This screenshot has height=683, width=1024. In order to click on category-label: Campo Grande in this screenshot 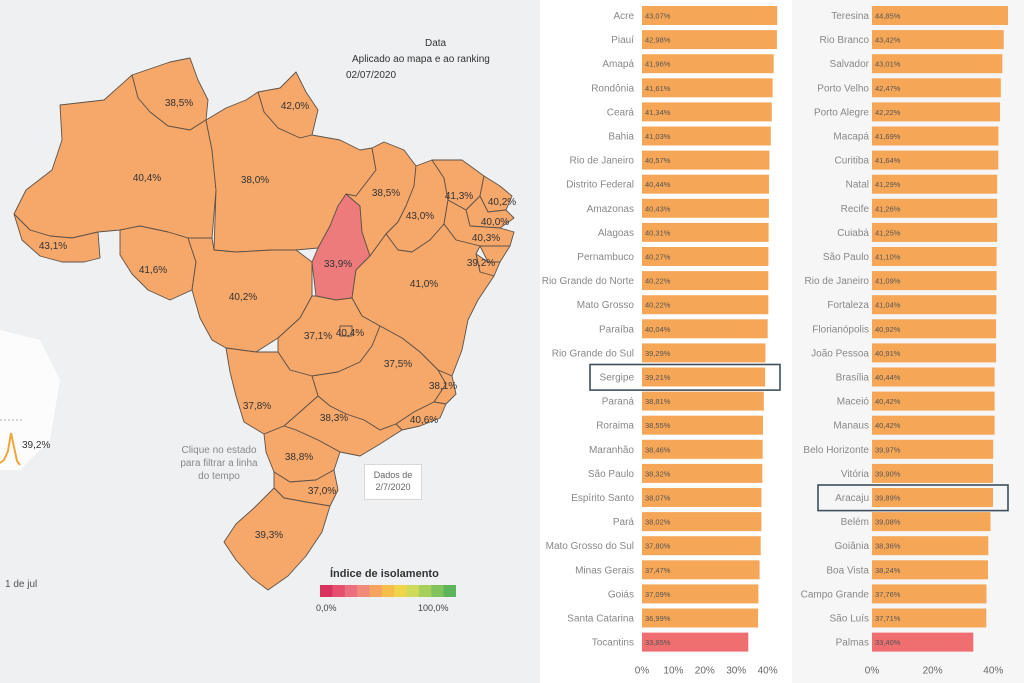, I will do `click(835, 594)`.